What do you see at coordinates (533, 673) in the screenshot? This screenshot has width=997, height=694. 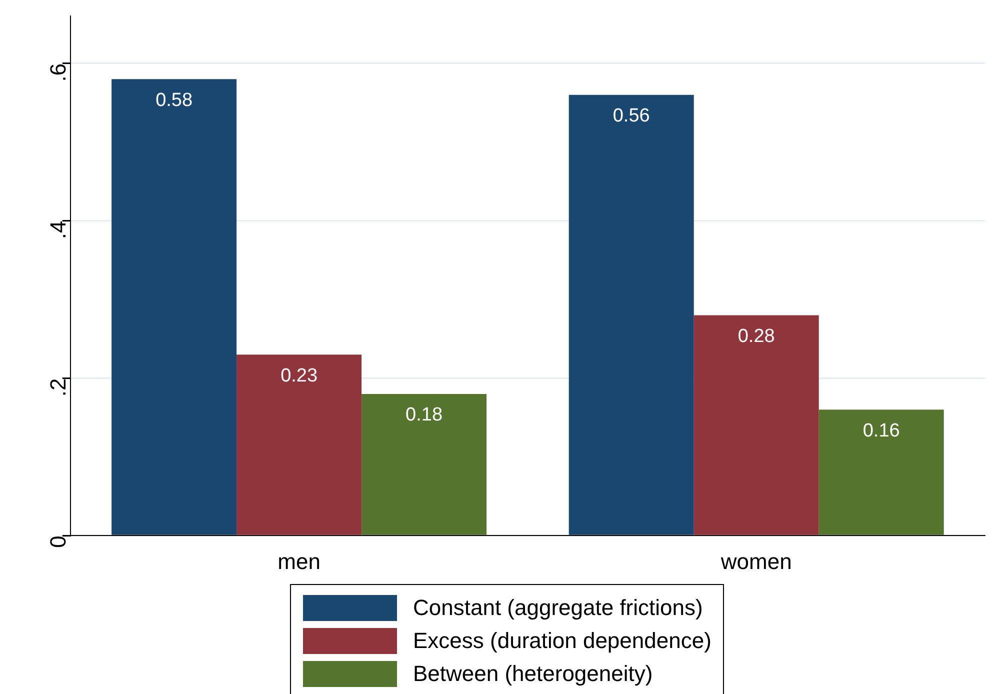 I see `legend-label: Between (heterogeneity)` at bounding box center [533, 673].